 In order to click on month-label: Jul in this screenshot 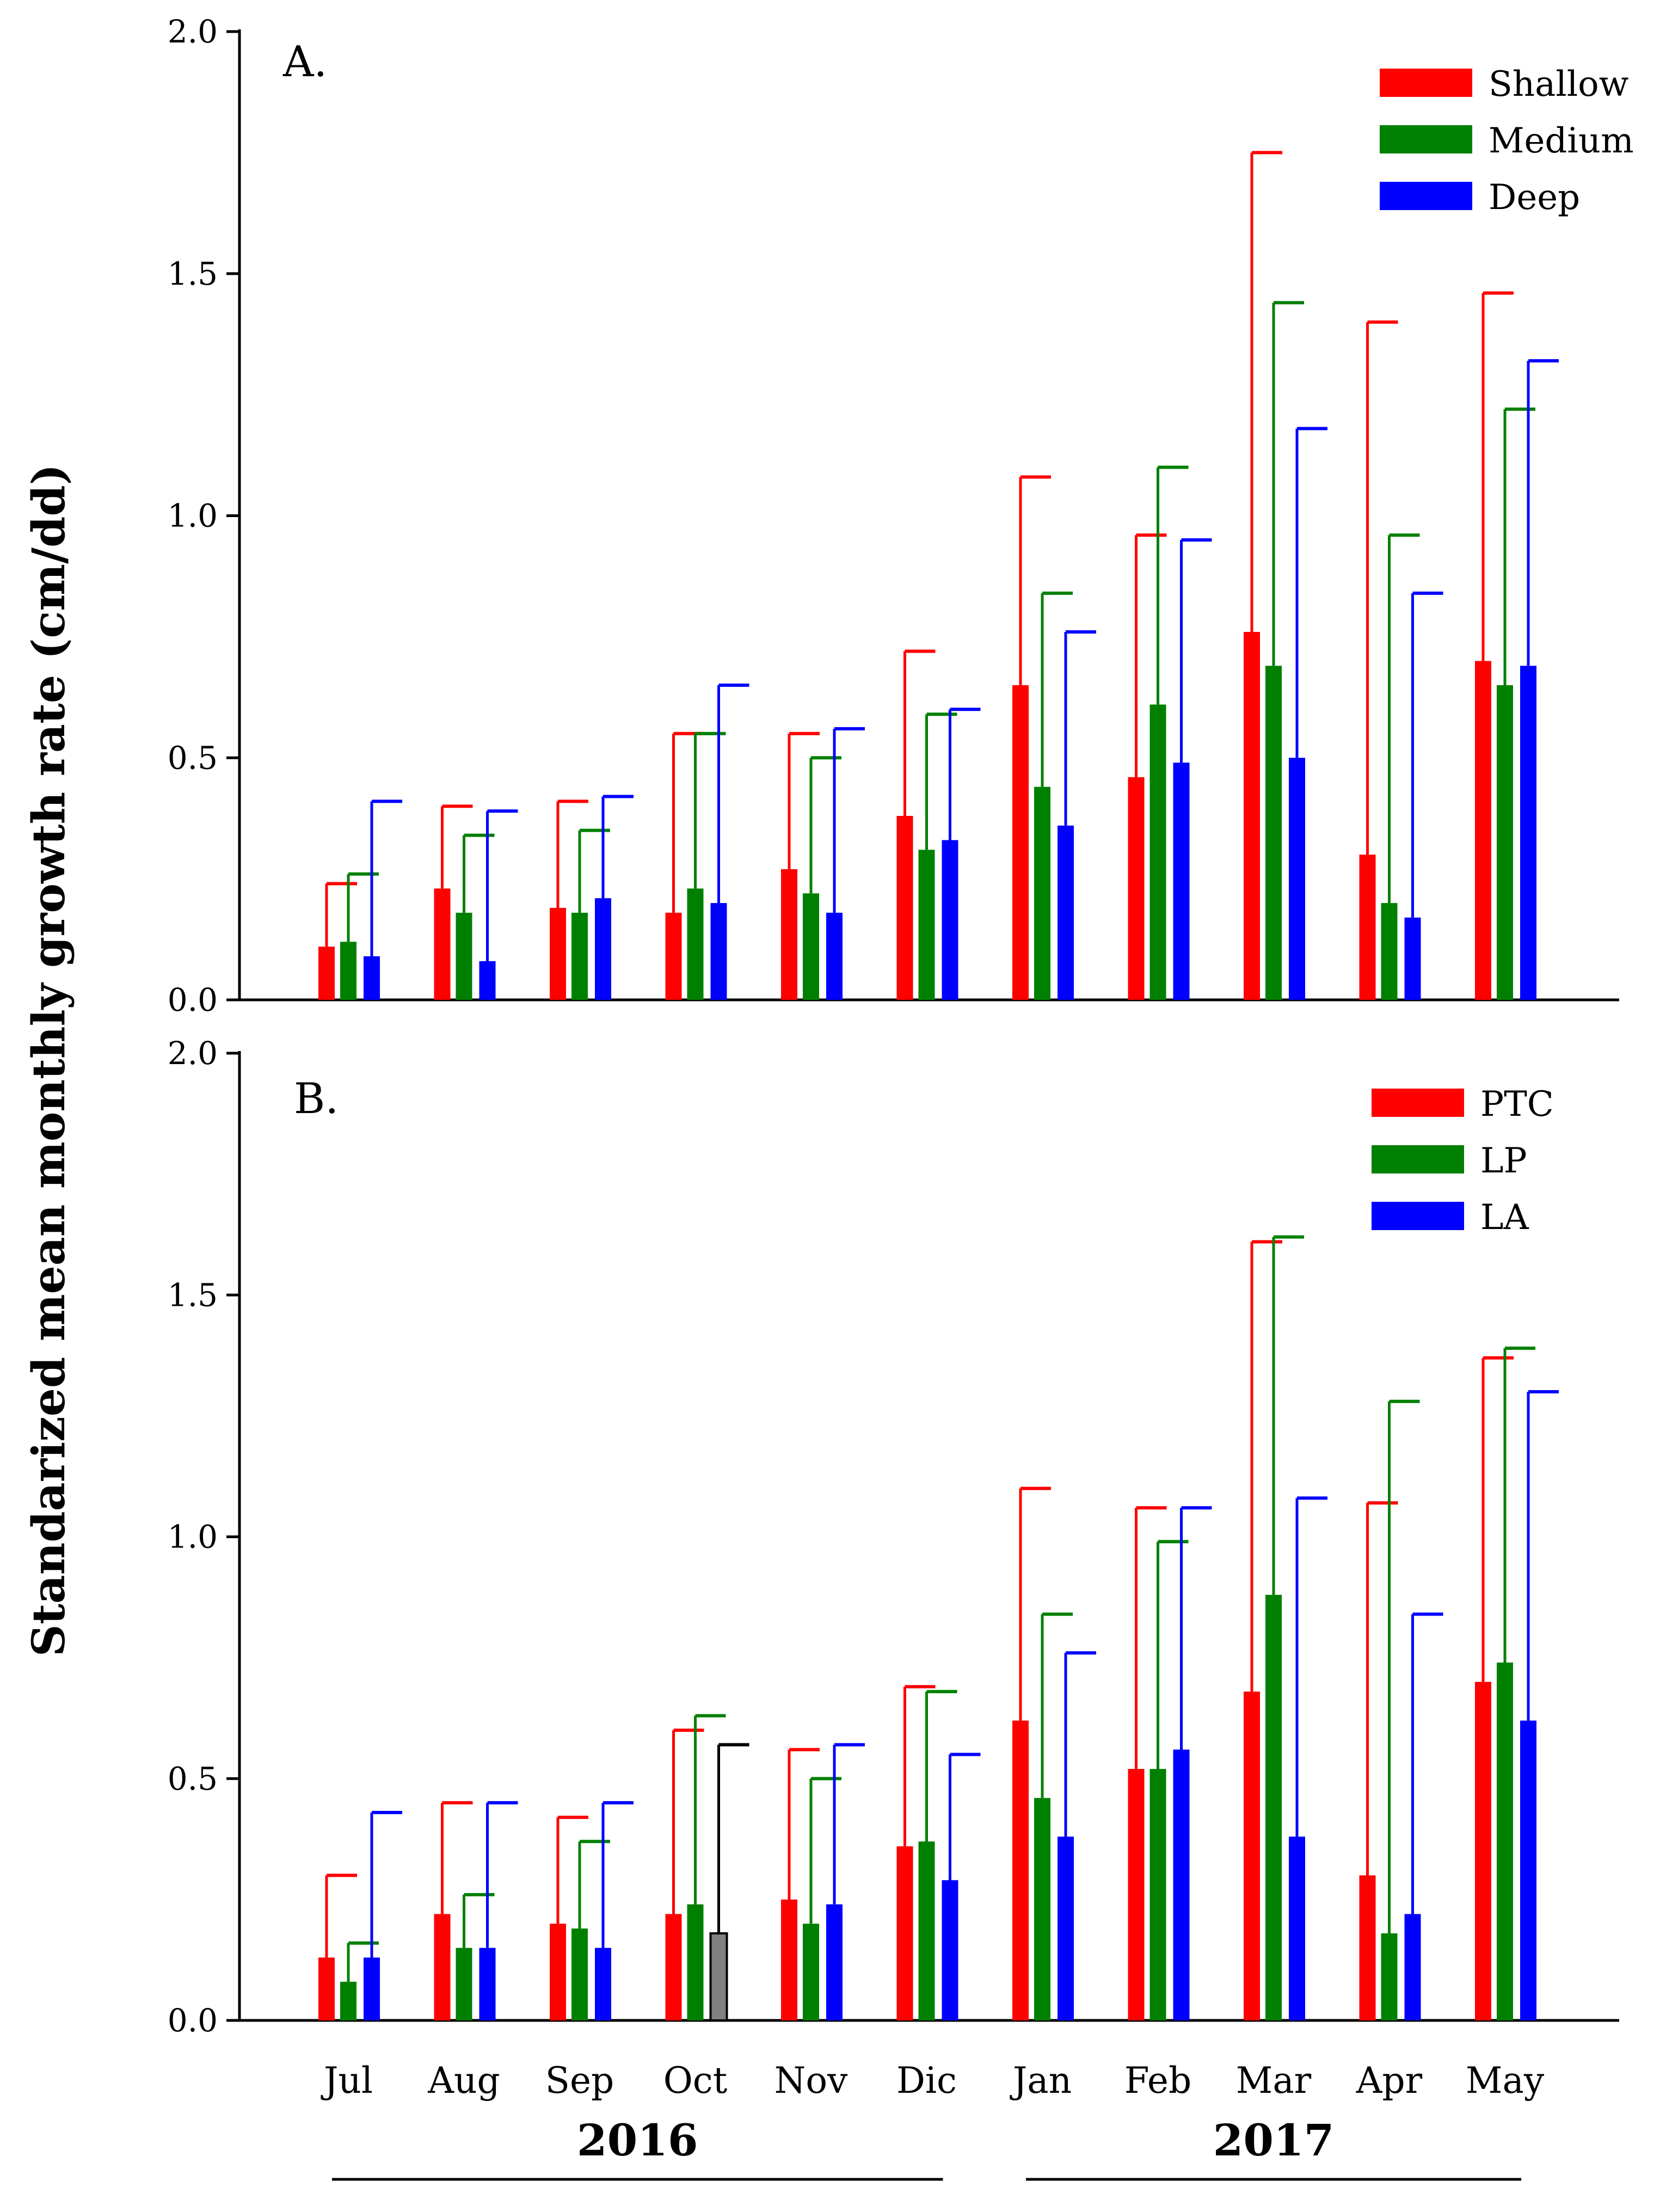, I will do `click(347, 2081)`.